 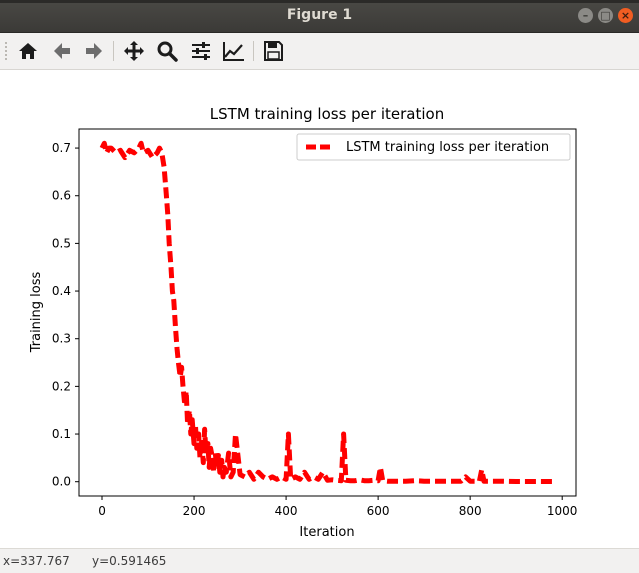 I want to click on pan-button, so click(x=134, y=51).